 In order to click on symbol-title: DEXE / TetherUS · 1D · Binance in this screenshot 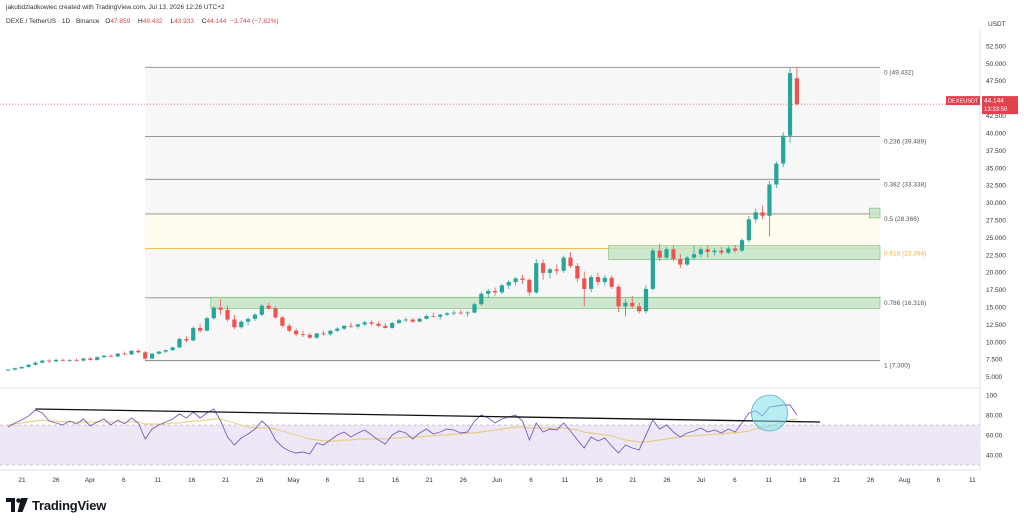, I will do `click(53, 21)`.